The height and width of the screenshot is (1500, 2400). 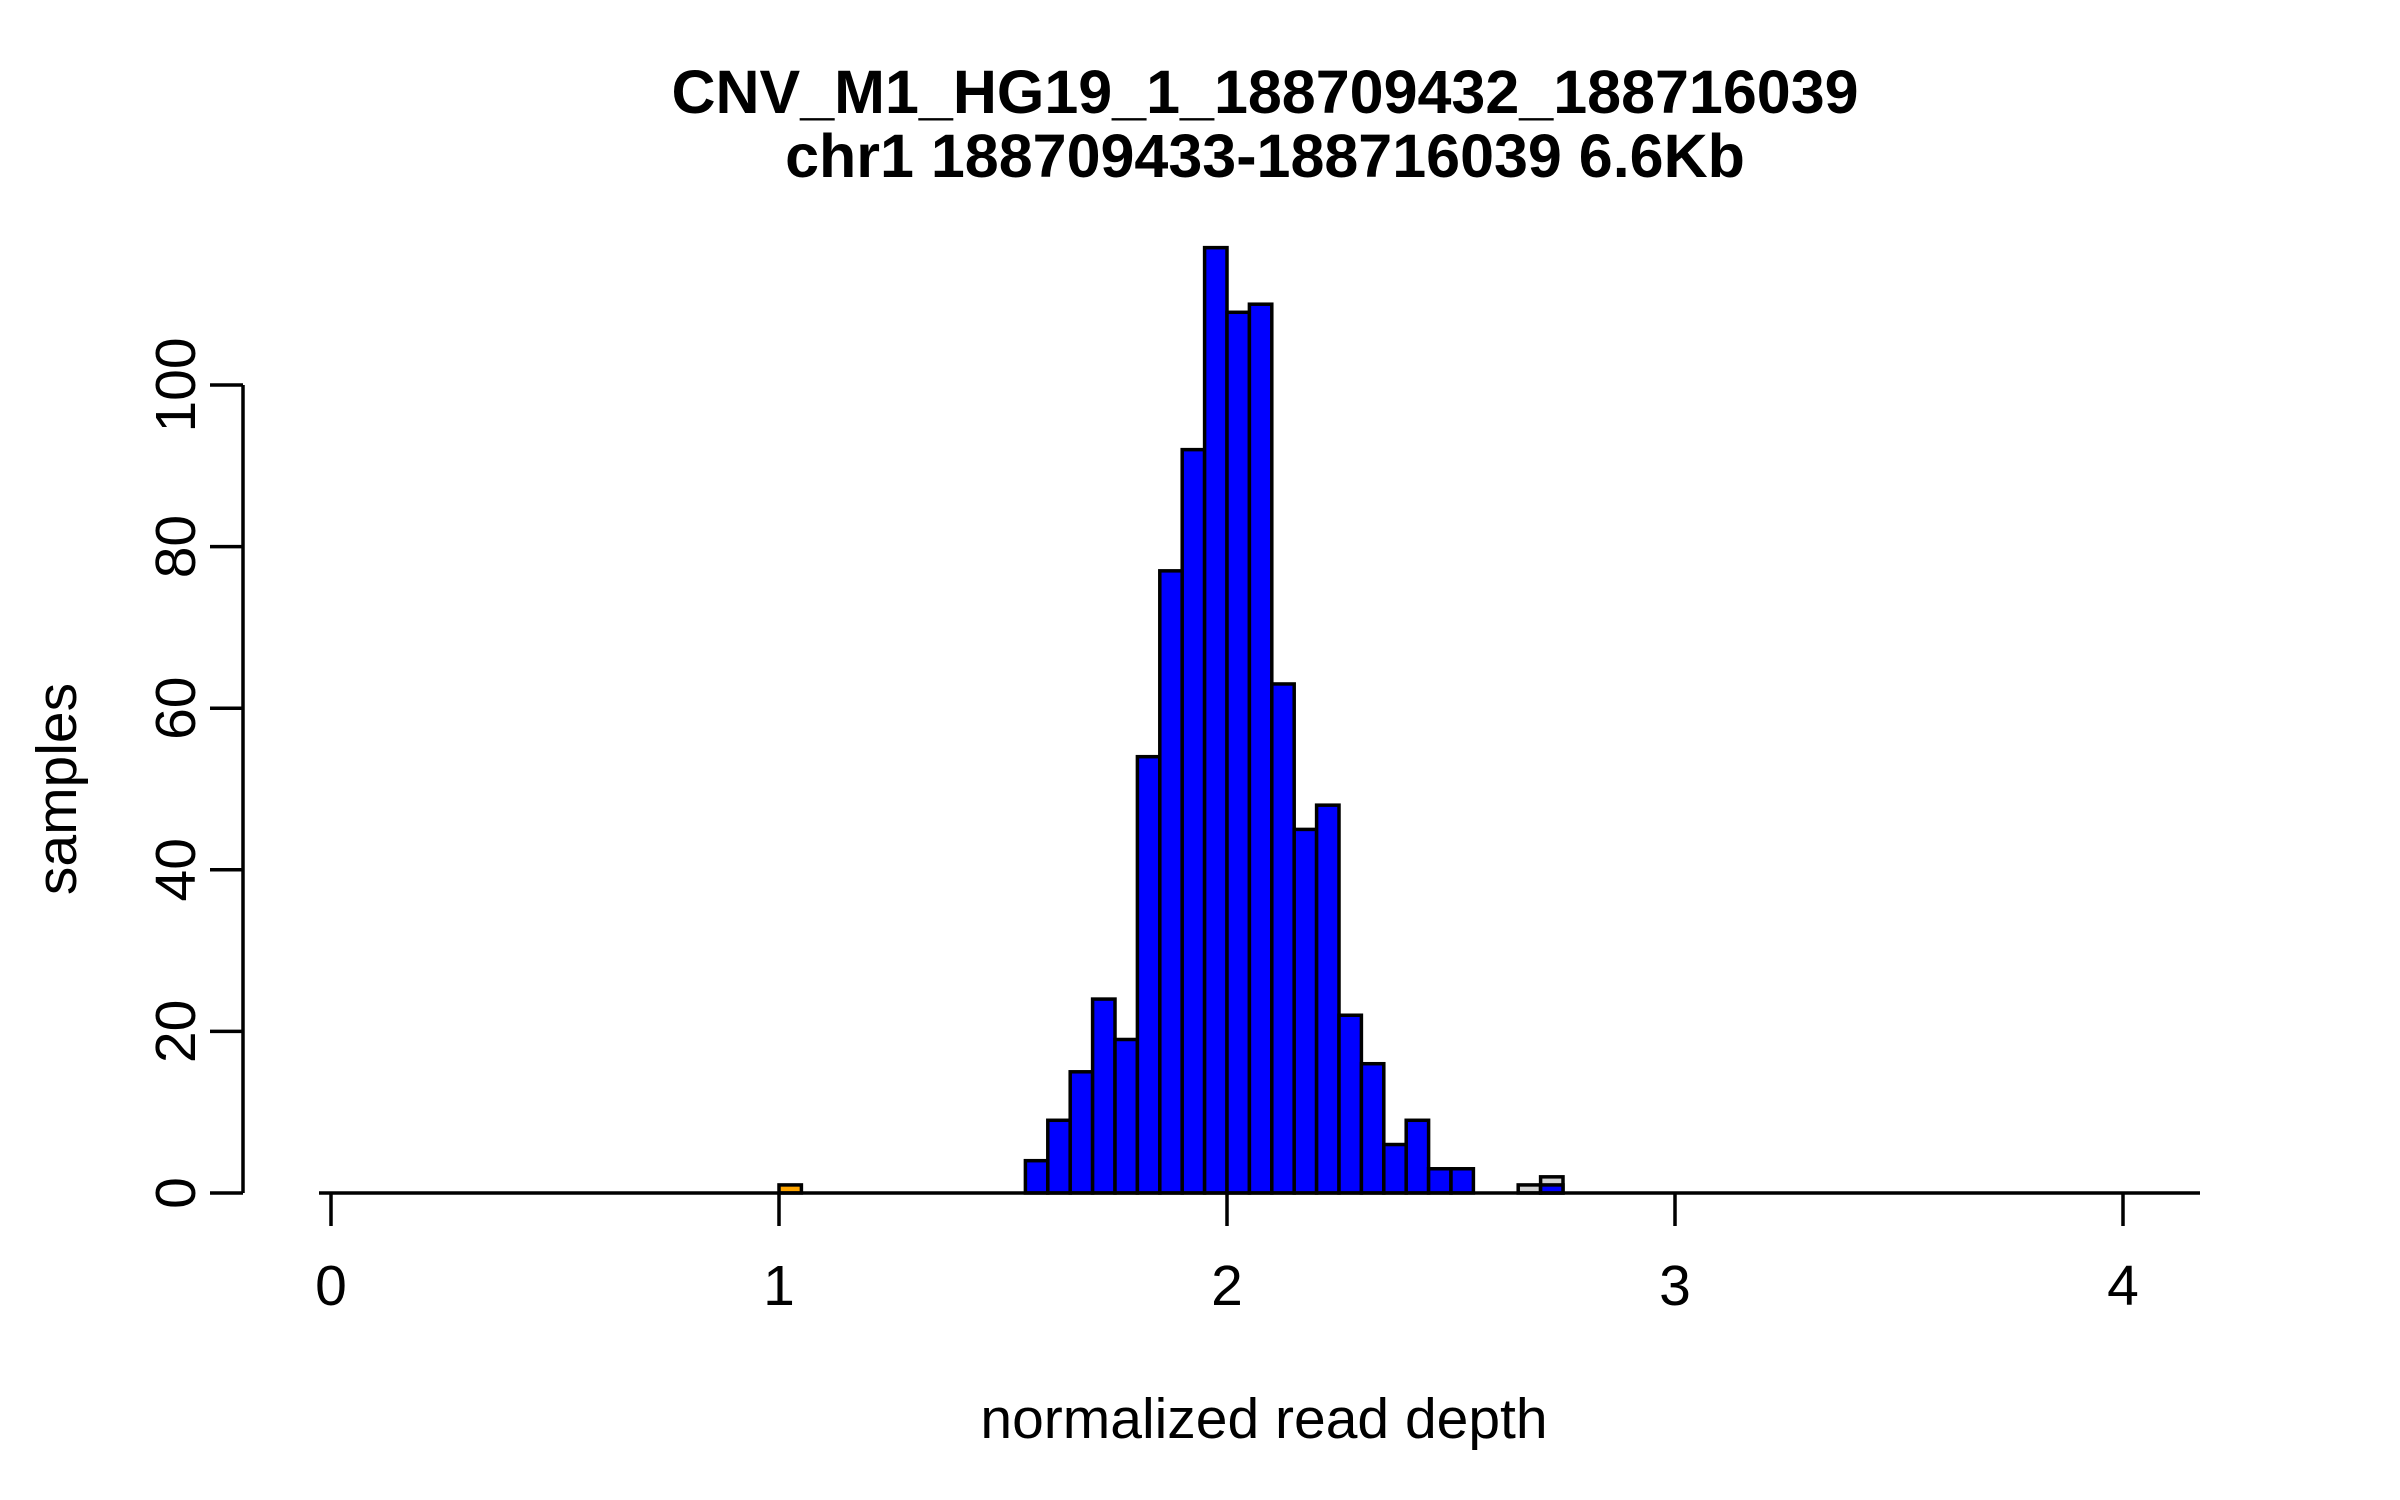 What do you see at coordinates (1265, 156) in the screenshot?
I see `chart-title-line2: chr1 188709433-188716039 6.6Kb` at bounding box center [1265, 156].